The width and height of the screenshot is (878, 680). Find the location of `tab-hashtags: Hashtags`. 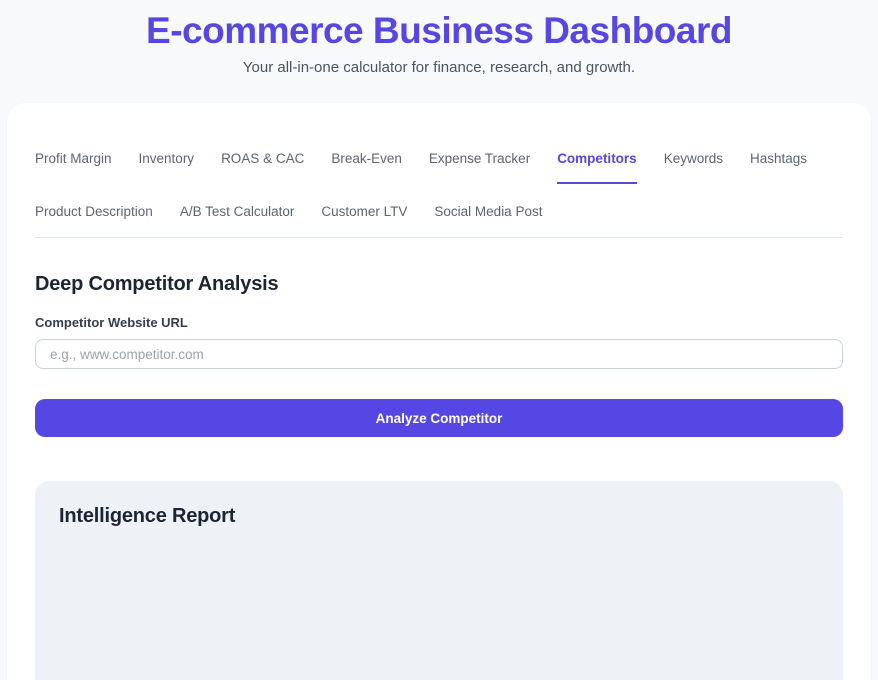

tab-hashtags: Hashtags is located at coordinates (778, 166).